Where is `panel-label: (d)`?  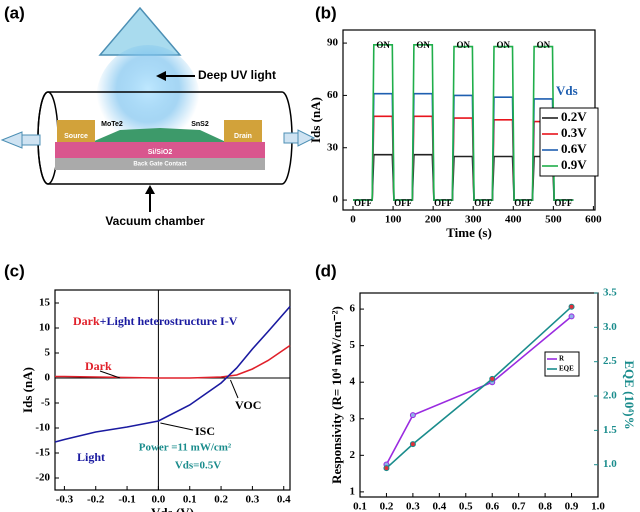
panel-label: (d) is located at coordinates (326, 270).